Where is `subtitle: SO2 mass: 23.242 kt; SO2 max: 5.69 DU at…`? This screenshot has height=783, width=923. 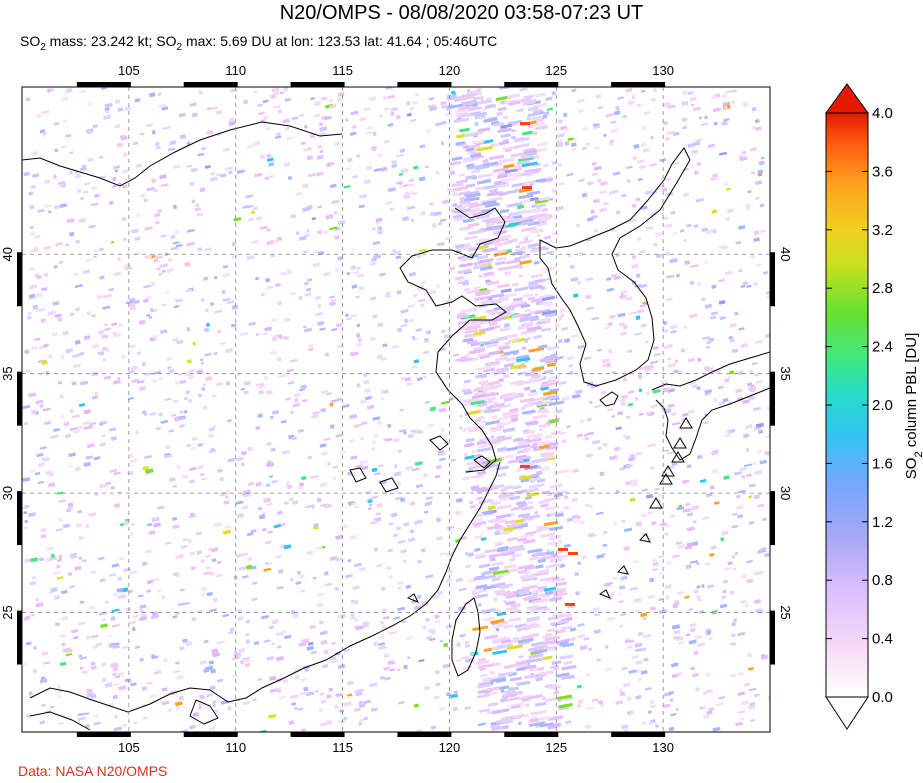 subtitle: SO2 mass: 23.242 kt; SO2 max: 5.69 DU at… is located at coordinates (258, 43).